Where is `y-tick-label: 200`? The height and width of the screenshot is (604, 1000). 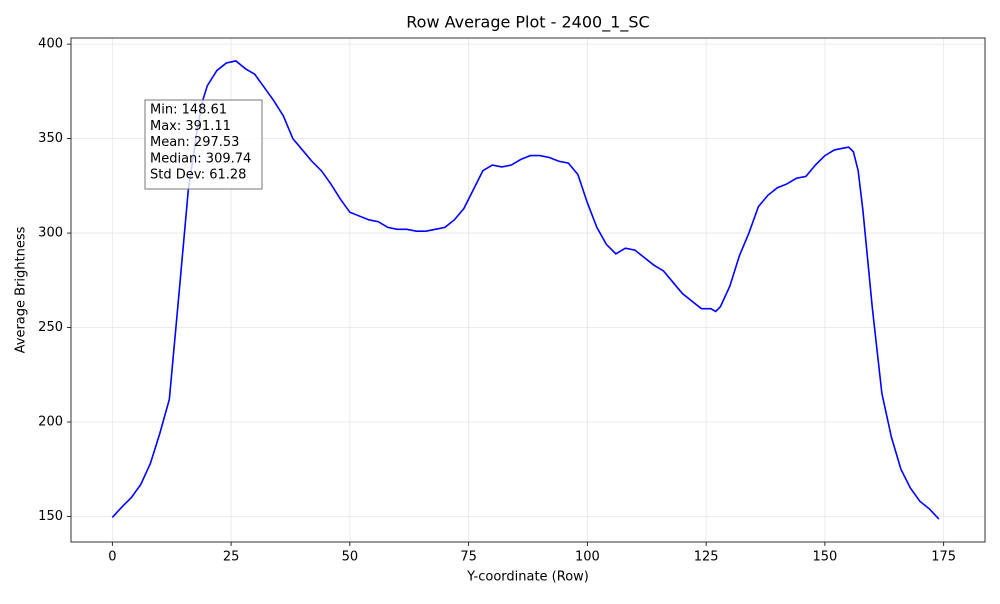
y-tick-label: 200 is located at coordinates (50, 422).